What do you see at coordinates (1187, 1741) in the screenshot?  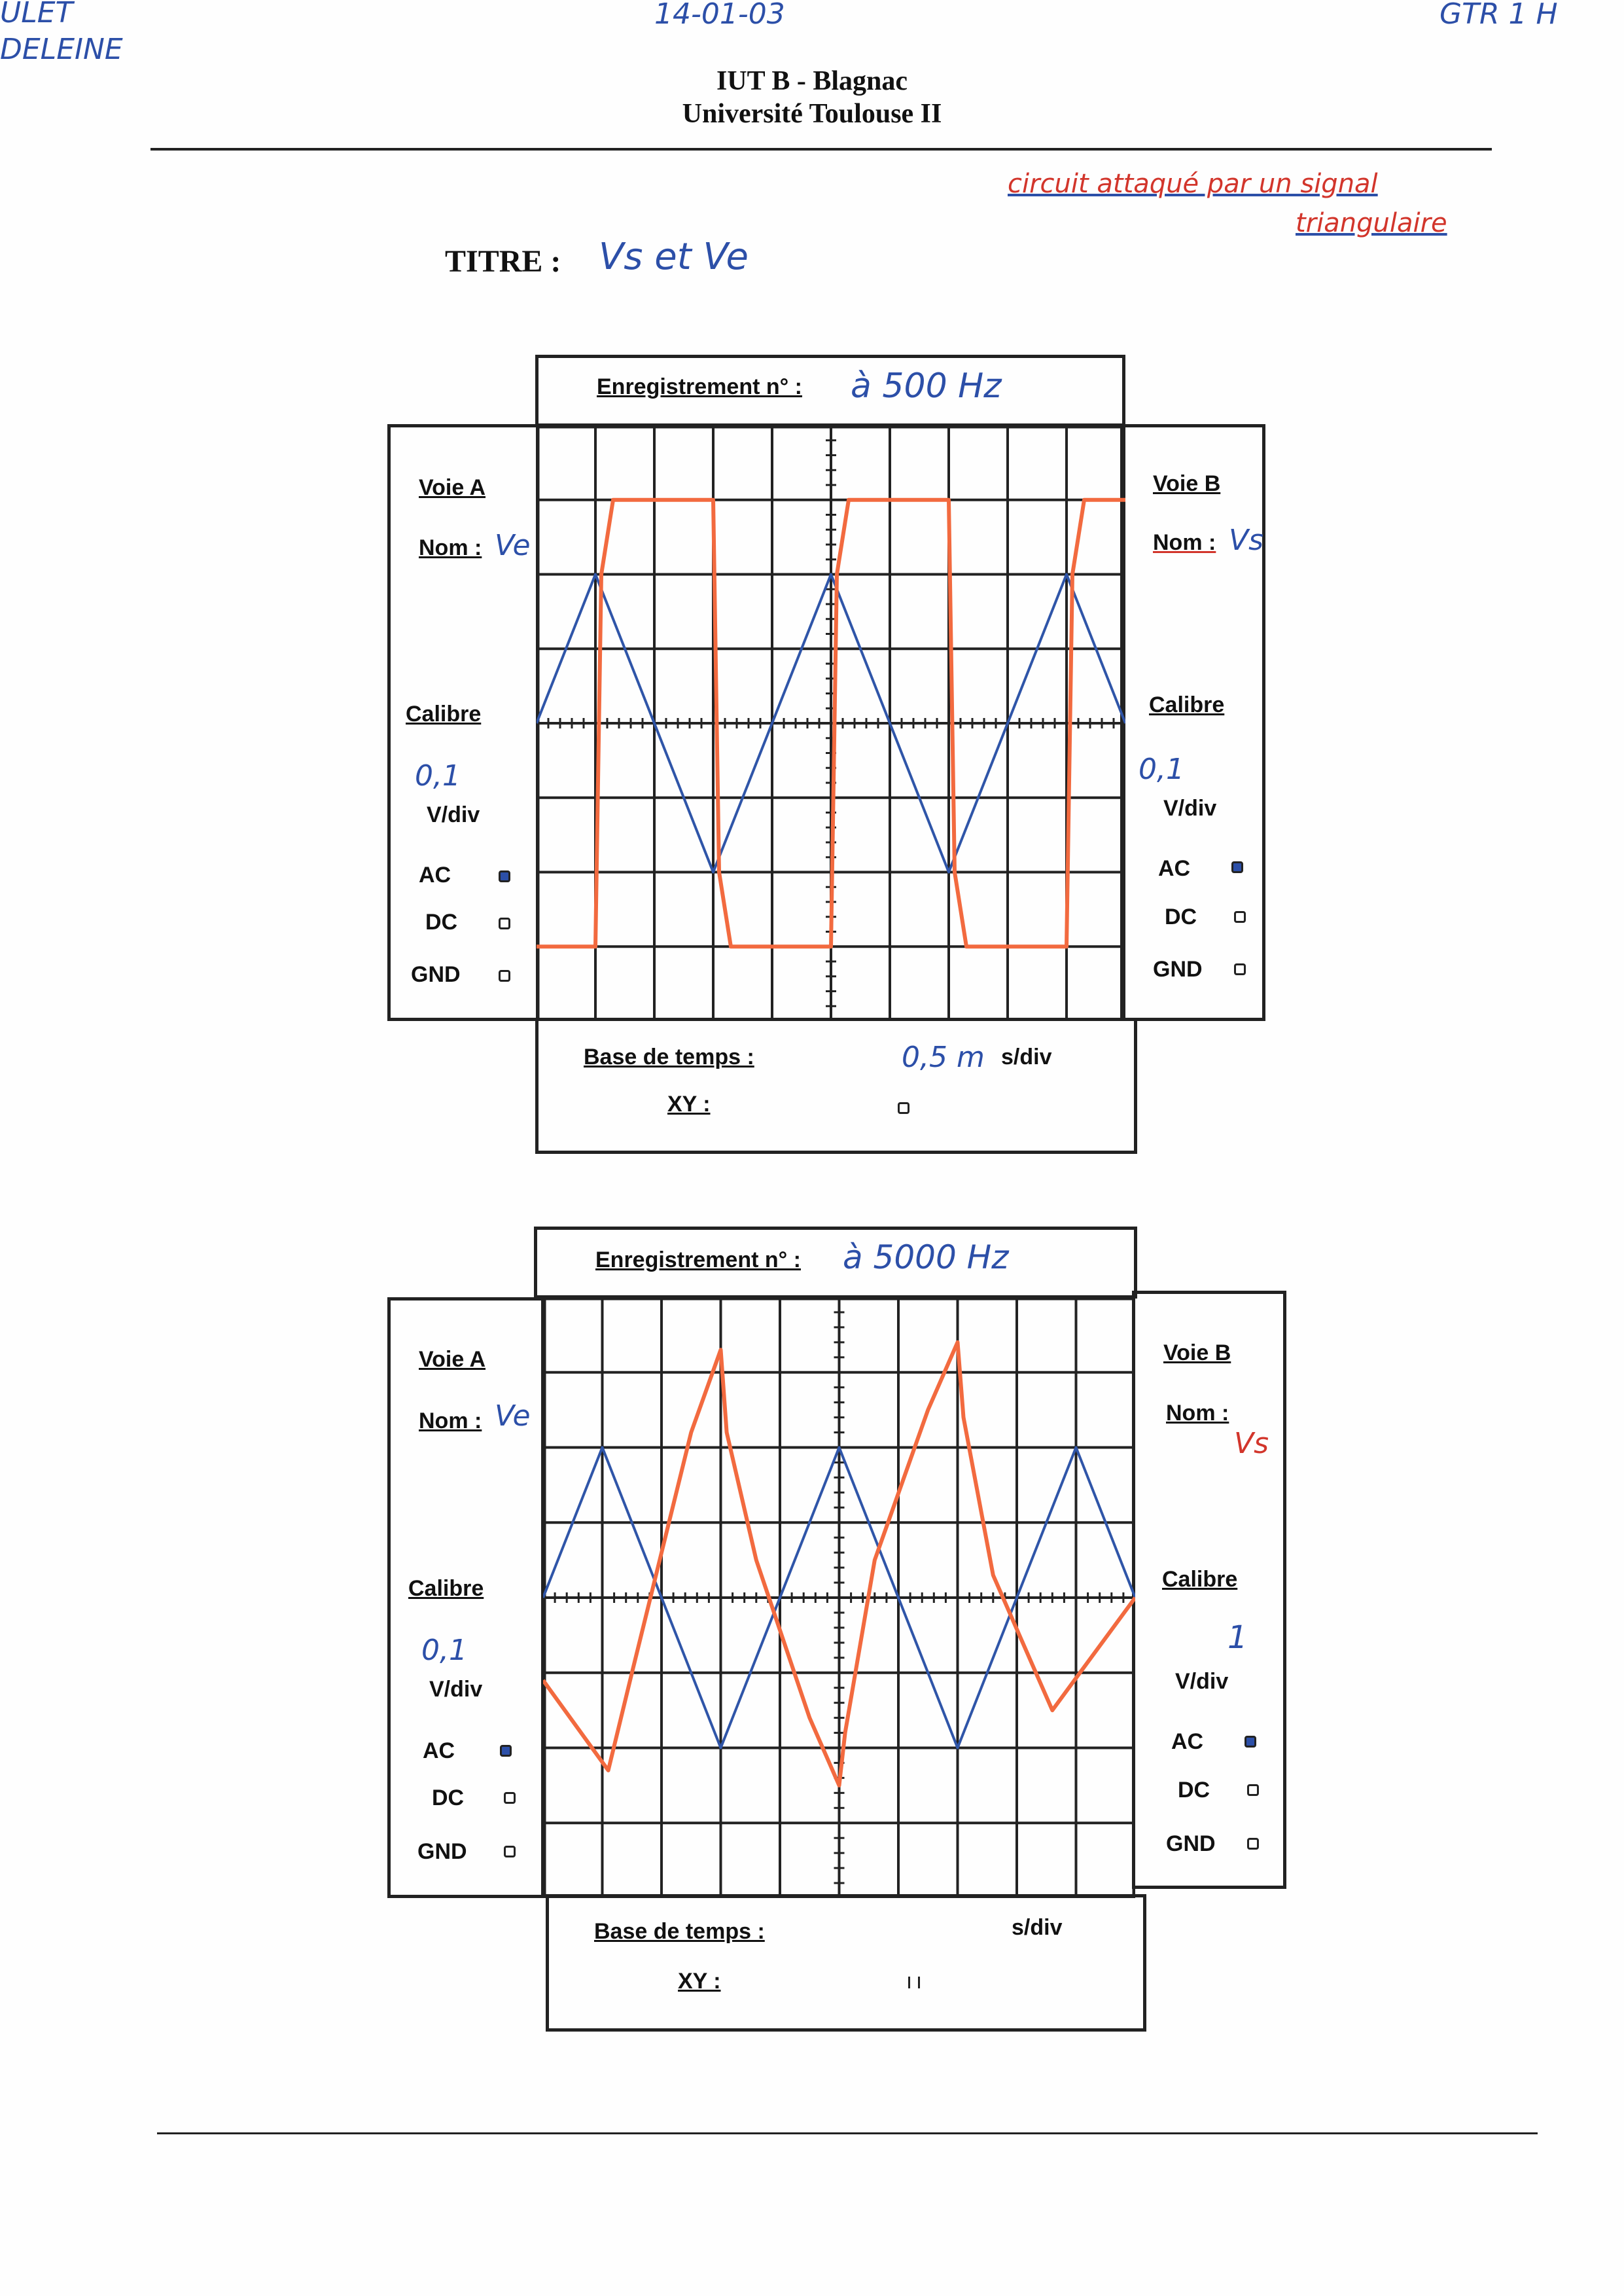 I see `voie-b-ac-label-2: AC` at bounding box center [1187, 1741].